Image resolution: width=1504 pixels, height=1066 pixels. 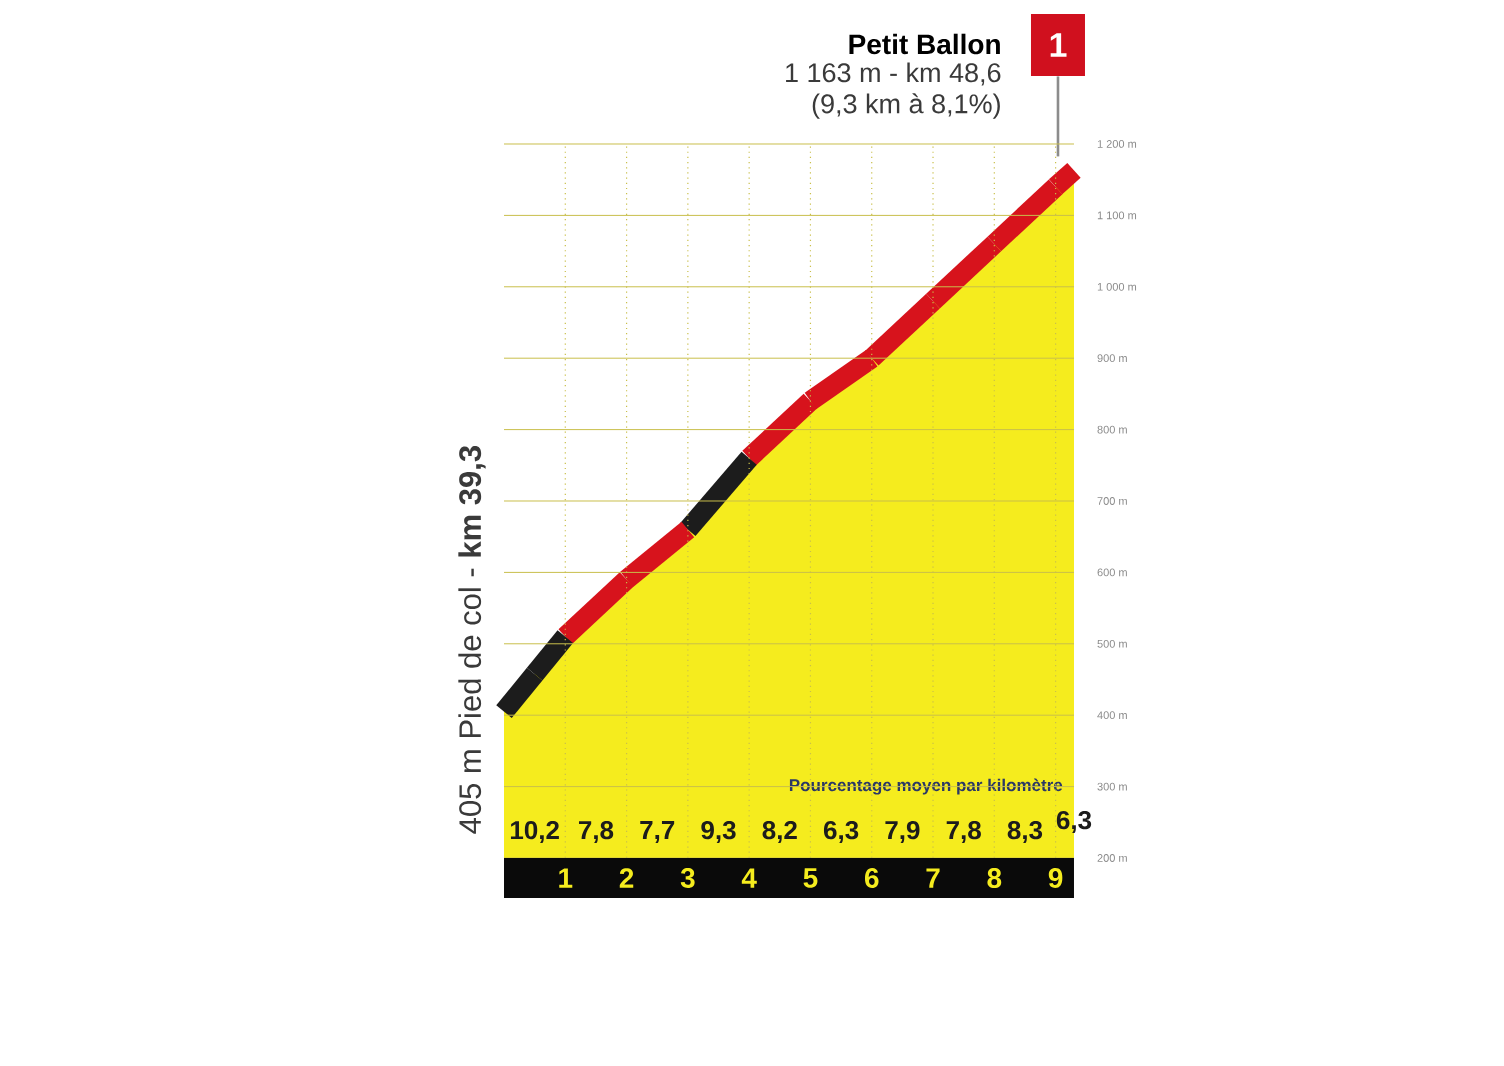 What do you see at coordinates (994, 878) in the screenshot?
I see `x-tick-label: 8` at bounding box center [994, 878].